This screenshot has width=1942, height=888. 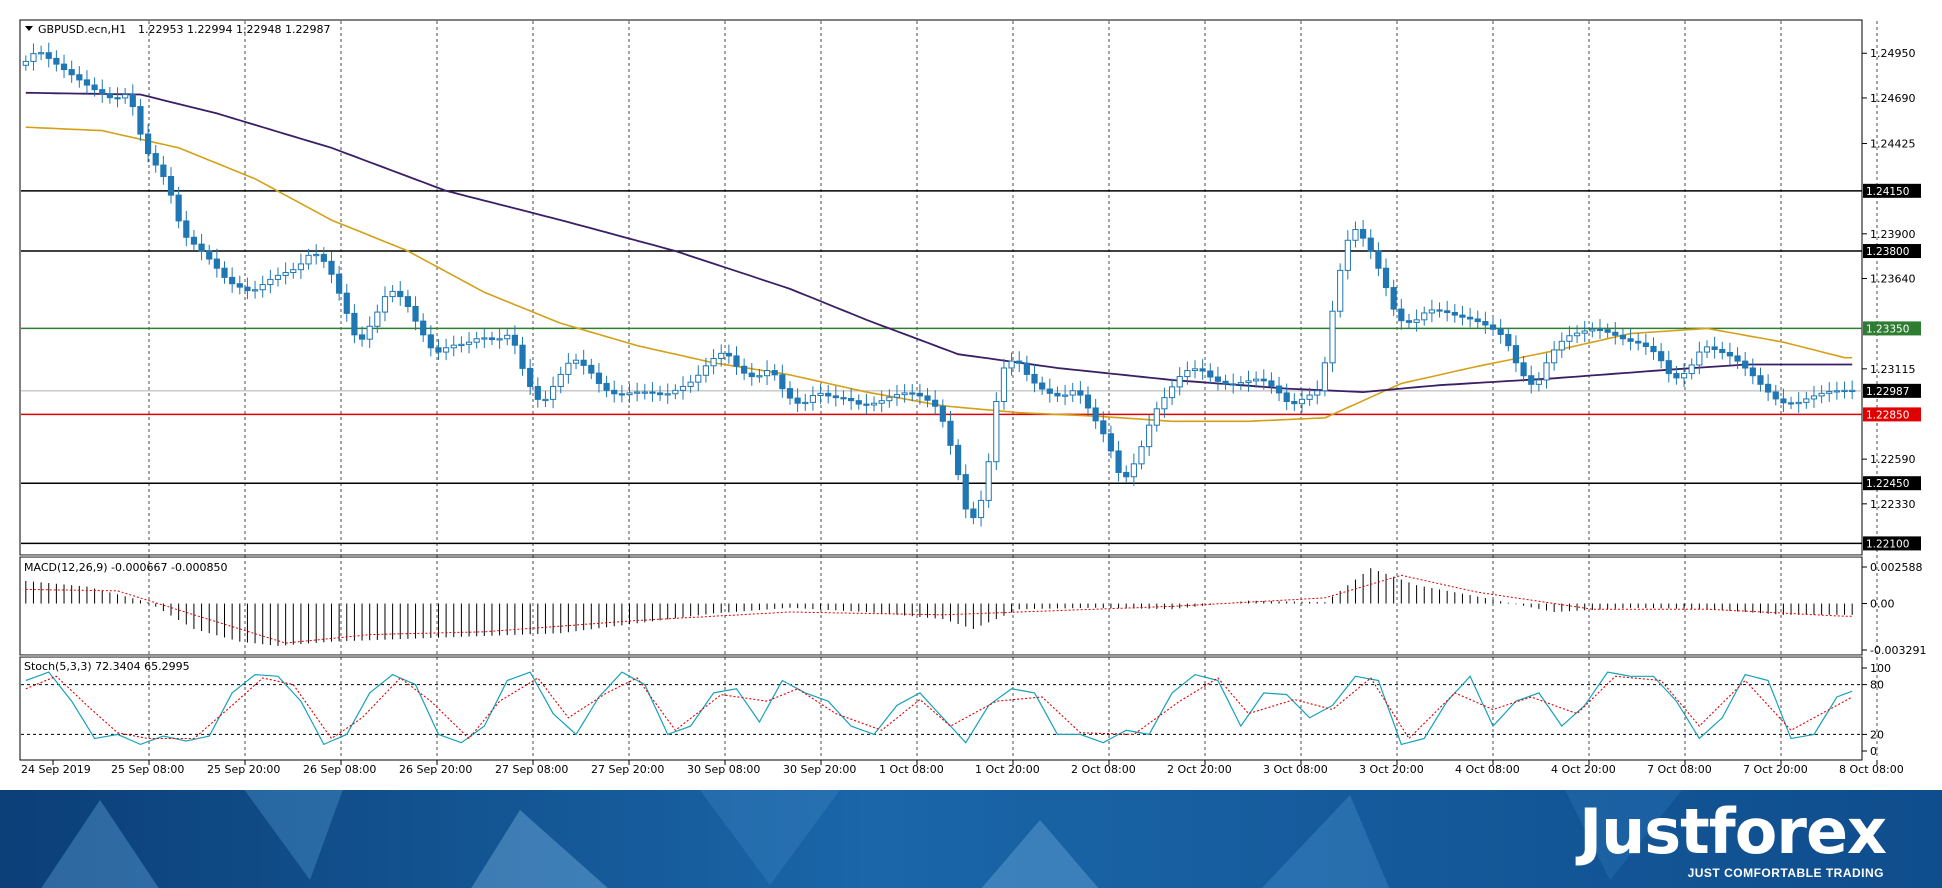 What do you see at coordinates (1199, 769) in the screenshot?
I see `time-label: 2 Oct 20:00` at bounding box center [1199, 769].